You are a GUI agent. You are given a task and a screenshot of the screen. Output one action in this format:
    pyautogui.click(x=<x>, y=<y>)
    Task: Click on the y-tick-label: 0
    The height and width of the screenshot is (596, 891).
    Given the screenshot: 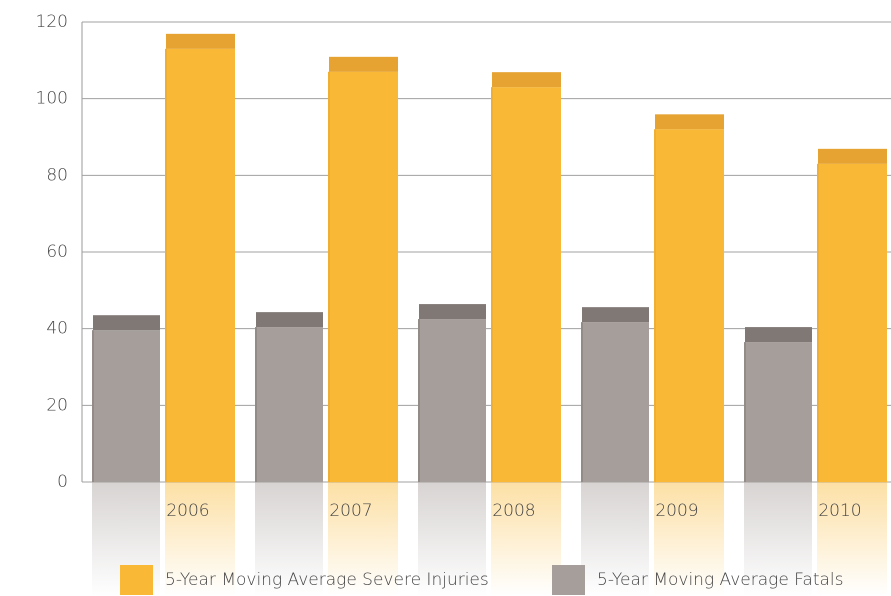 What is the action you would take?
    pyautogui.click(x=62, y=482)
    